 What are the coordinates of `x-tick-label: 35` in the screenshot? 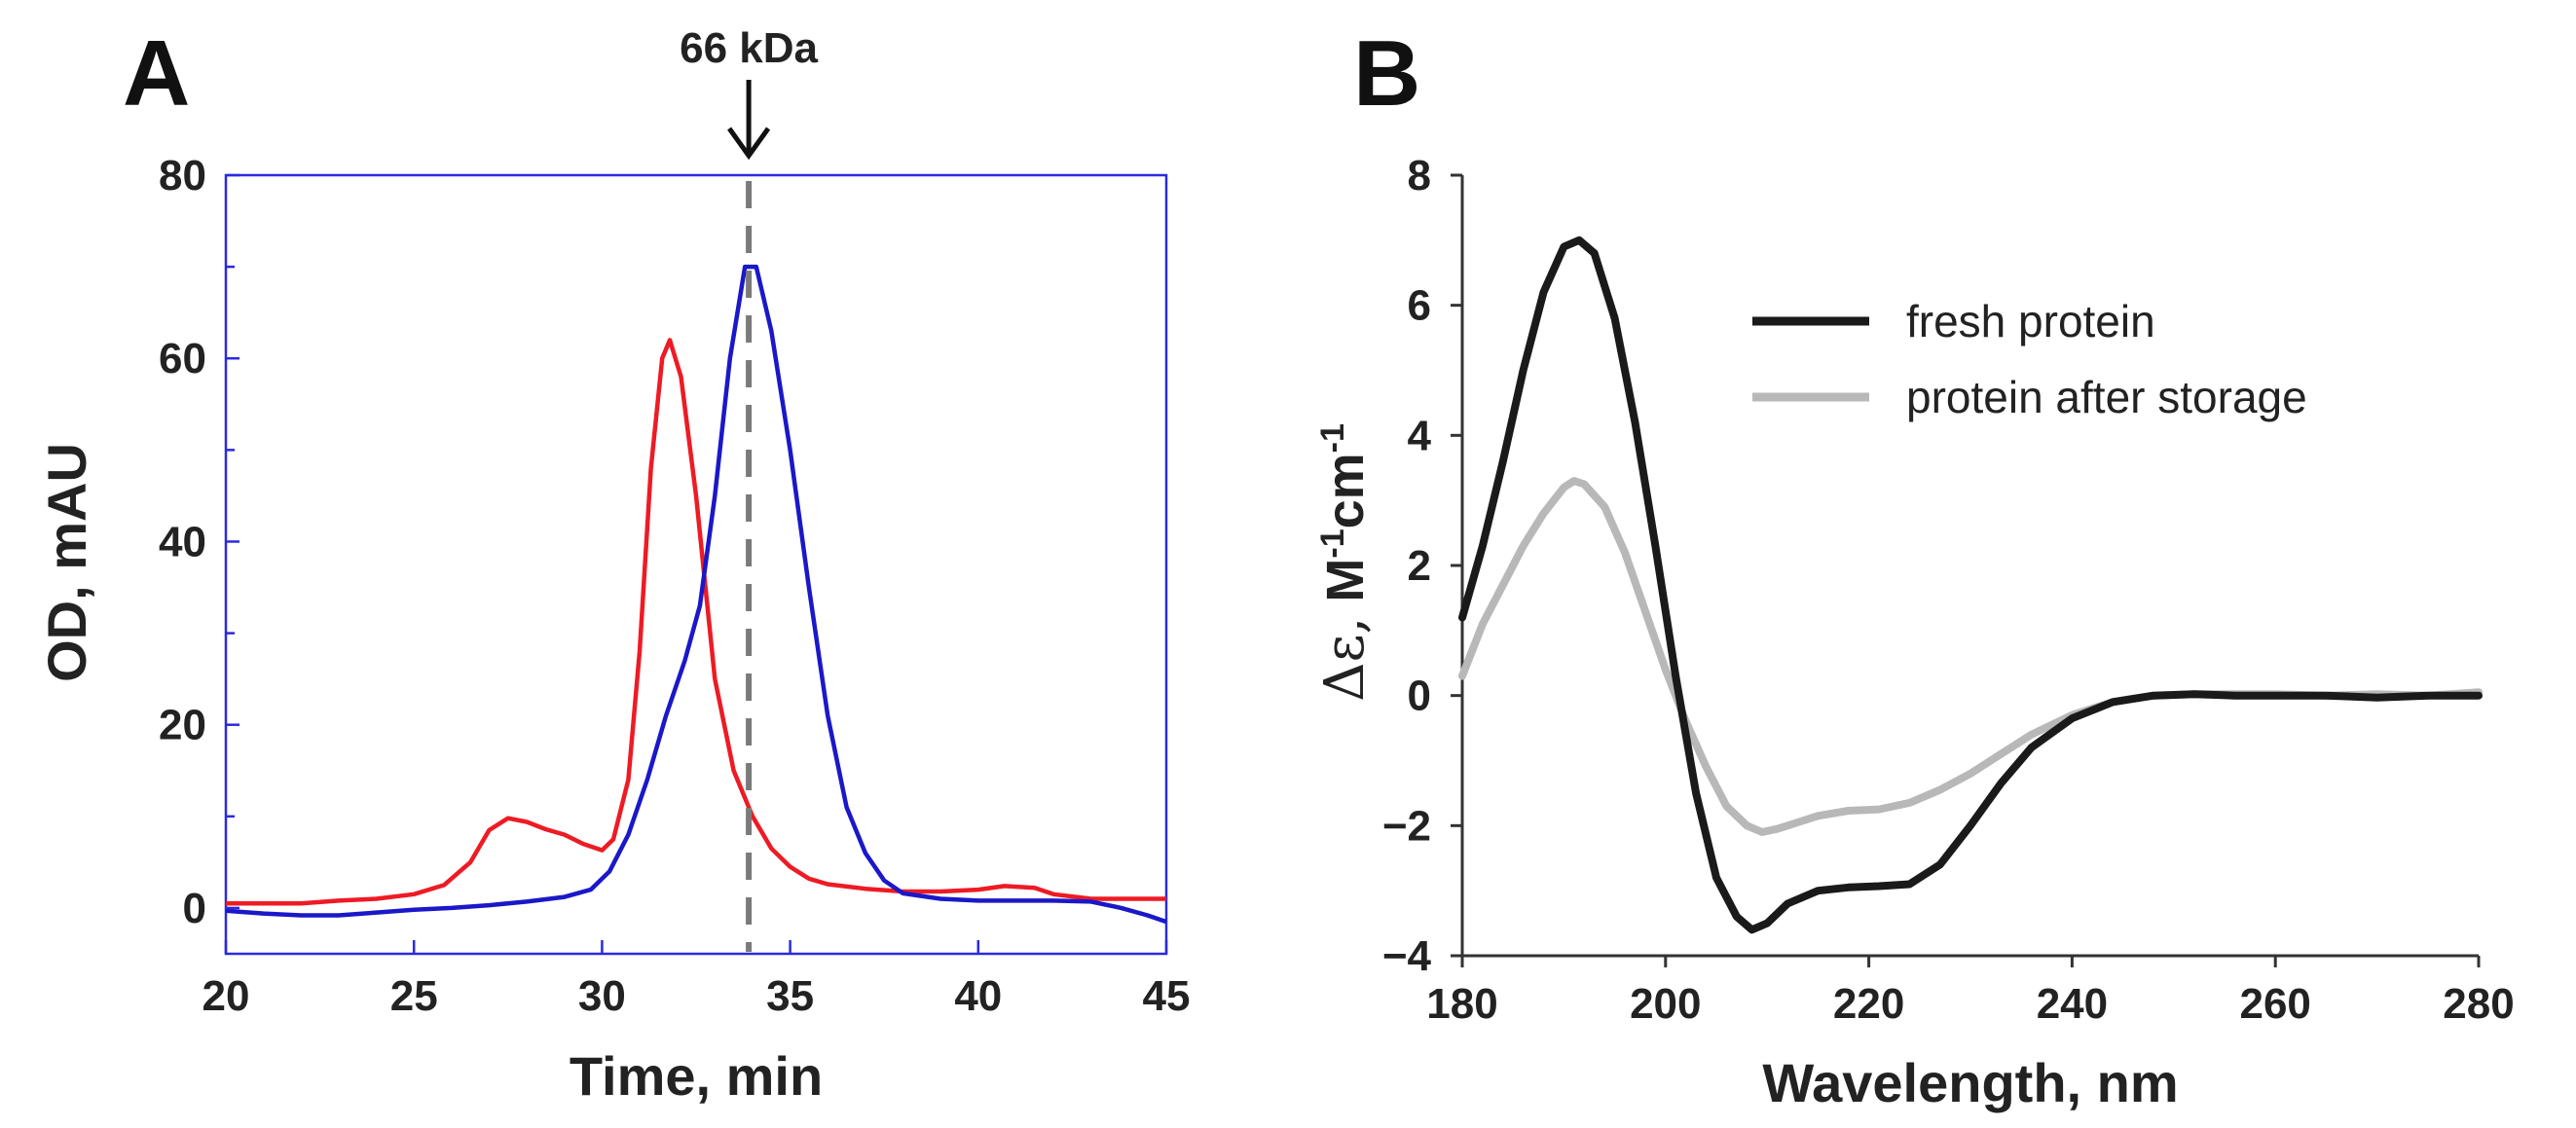 It's located at (790, 996).